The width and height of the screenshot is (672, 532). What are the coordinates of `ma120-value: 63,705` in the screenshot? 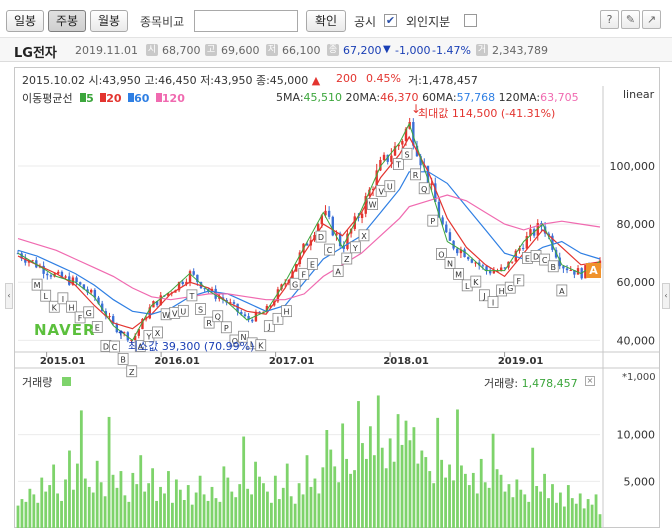 It's located at (559, 97).